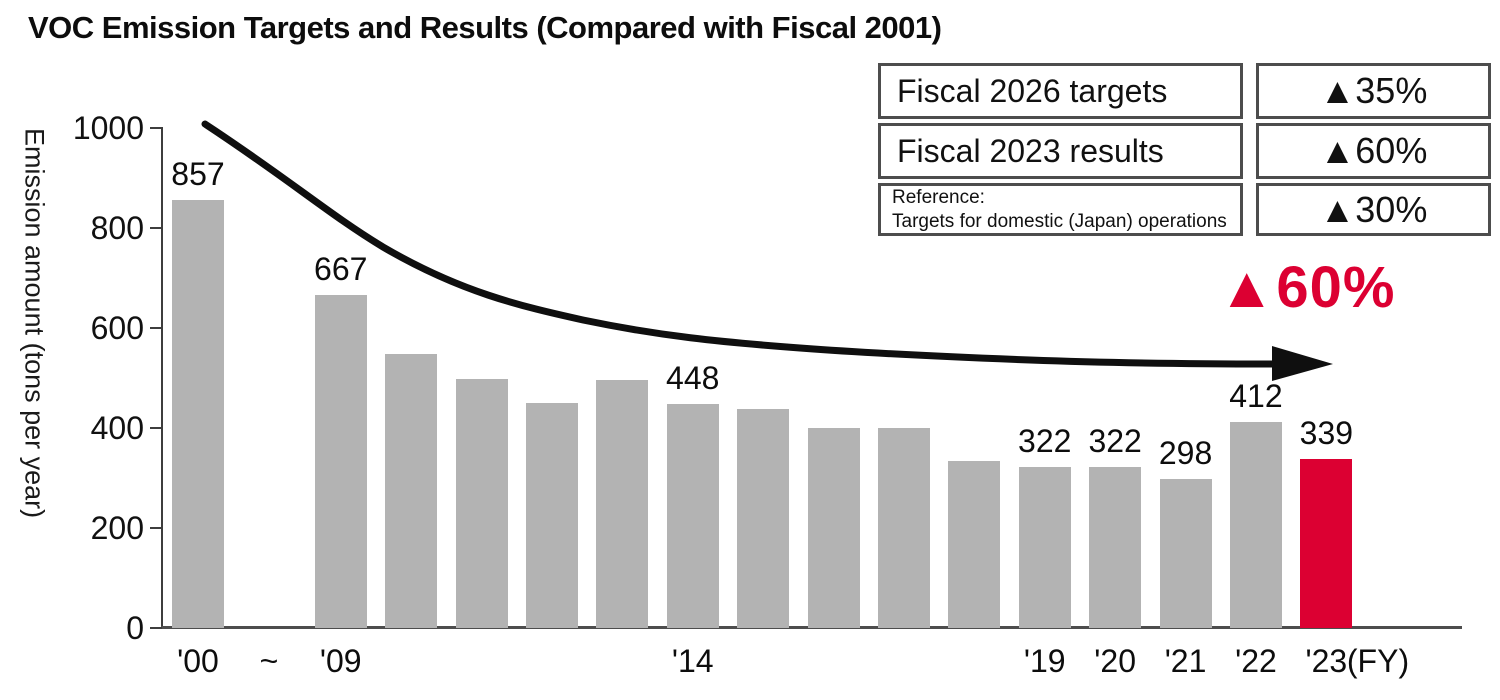 The image size is (1500, 700). Describe the element at coordinates (1256, 661) in the screenshot. I see `x-tick-label: '22` at that location.